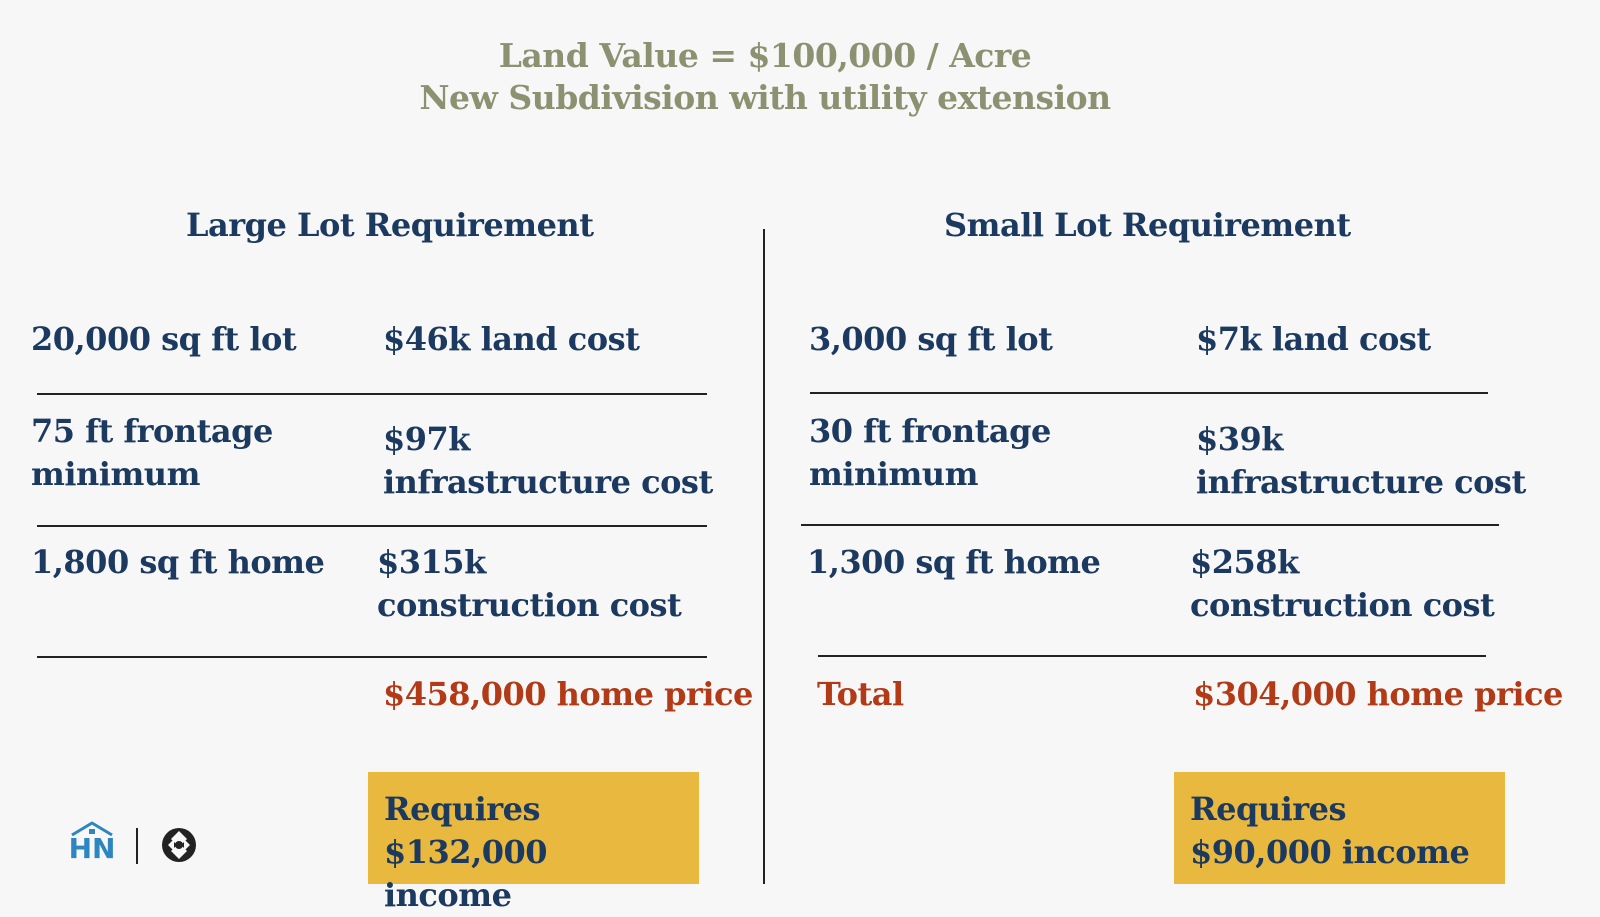  Describe the element at coordinates (137, 846) in the screenshot. I see `logo-separator` at that location.